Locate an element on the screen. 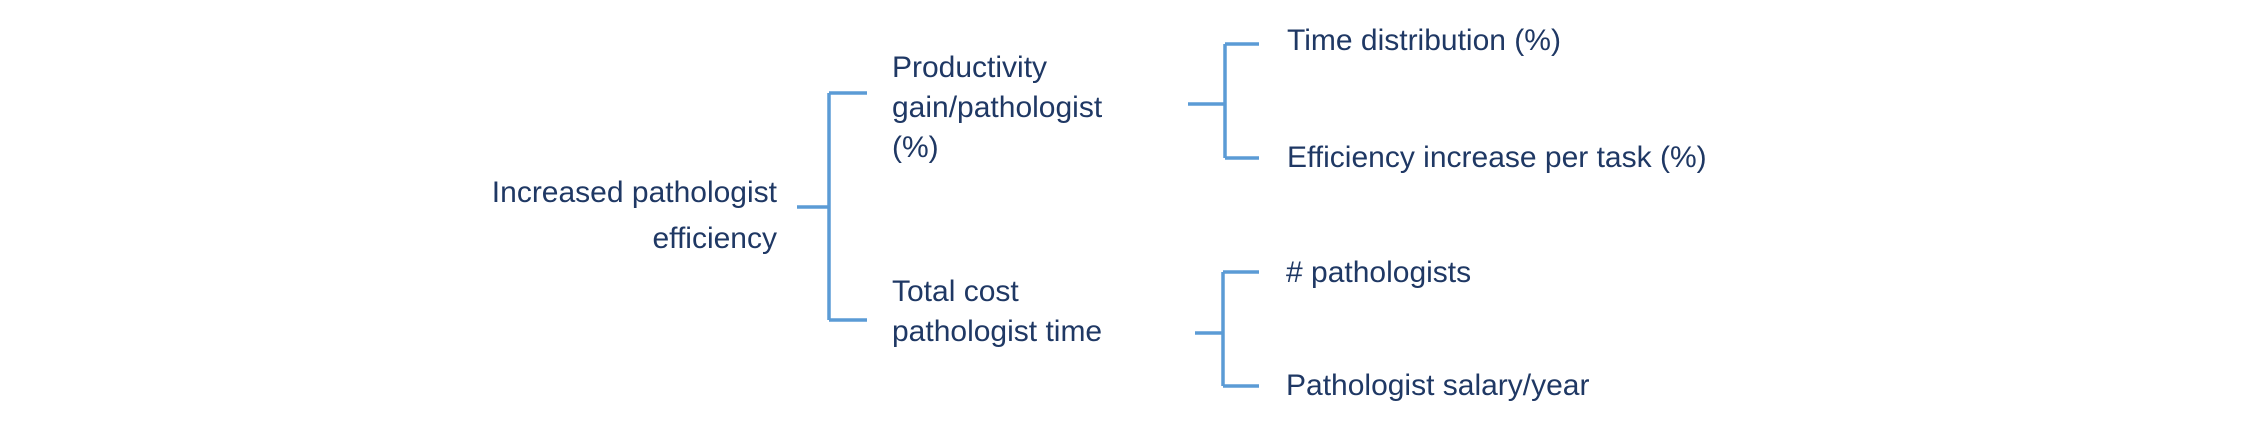 The width and height of the screenshot is (2245, 436). branch1-bracket is located at coordinates (1223, 101).